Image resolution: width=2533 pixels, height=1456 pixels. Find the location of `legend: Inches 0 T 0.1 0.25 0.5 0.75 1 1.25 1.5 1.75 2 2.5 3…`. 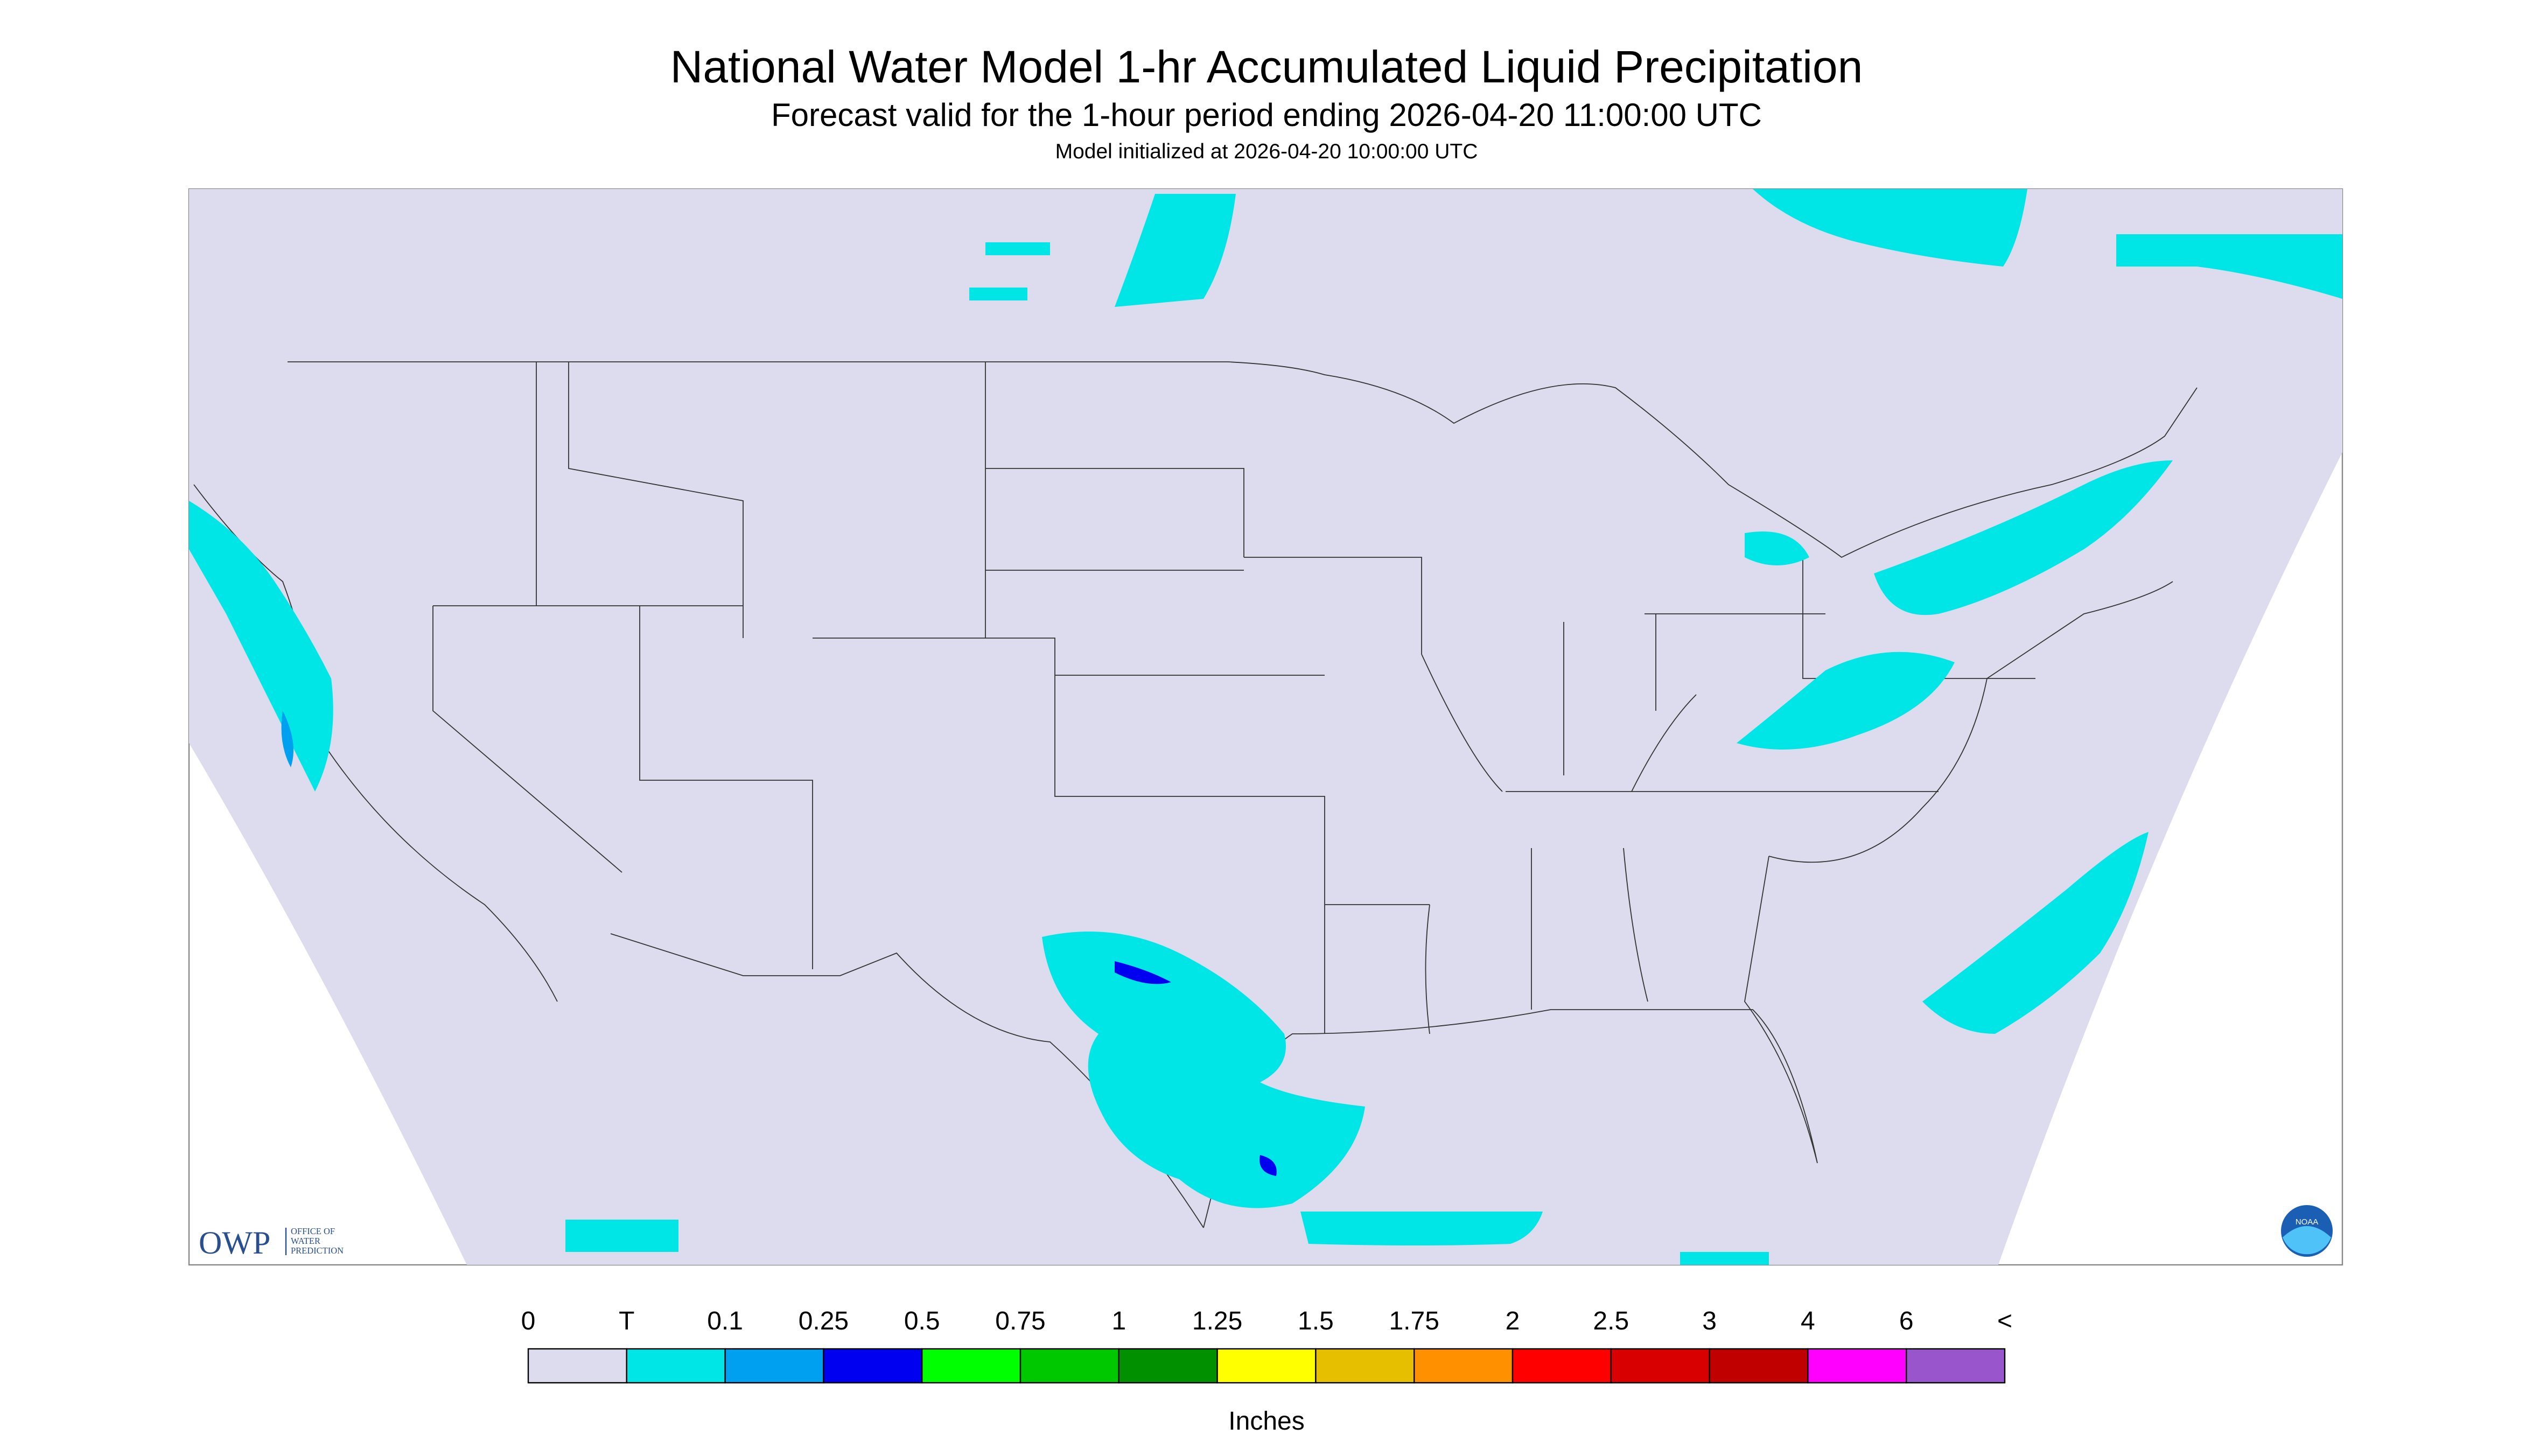

legend: Inches 0 T 0.1 0.25 0.5 0.75 1 1.25 1.5 1.75 2 2.5 3… is located at coordinates (1266, 1371).